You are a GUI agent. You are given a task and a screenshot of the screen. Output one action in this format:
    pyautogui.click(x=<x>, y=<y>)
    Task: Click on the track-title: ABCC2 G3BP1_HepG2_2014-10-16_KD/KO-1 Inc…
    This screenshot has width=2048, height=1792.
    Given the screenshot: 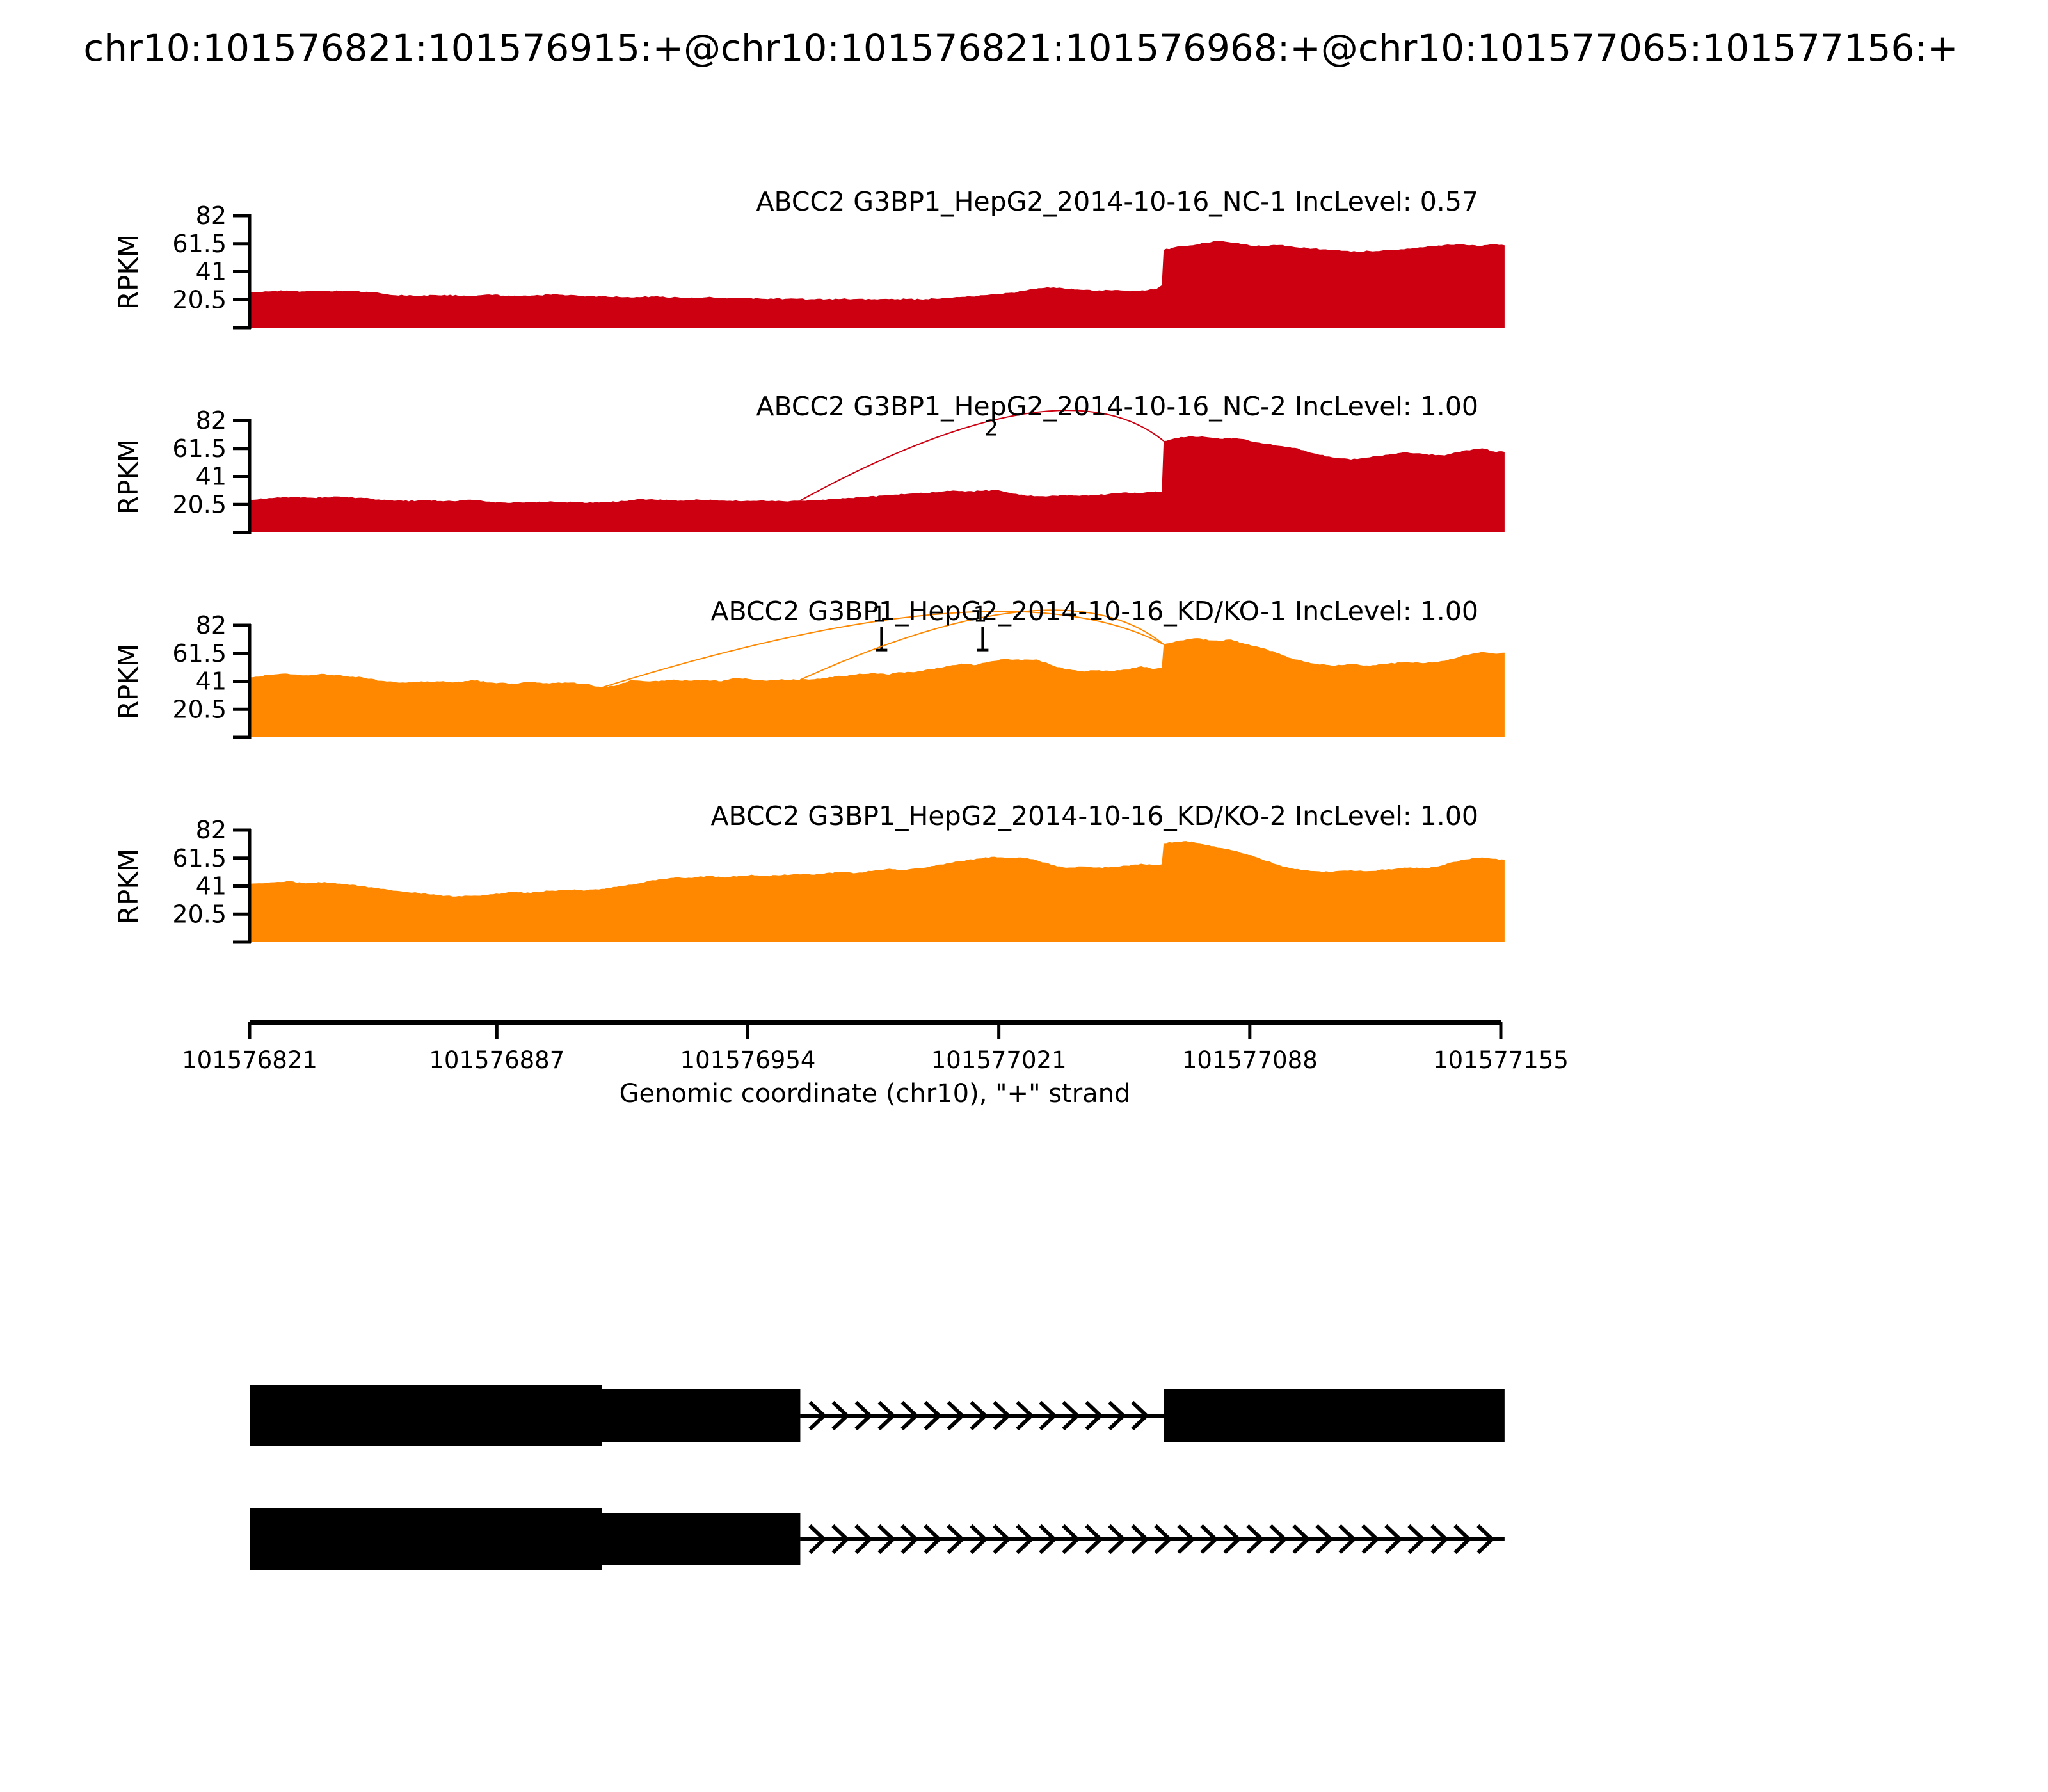 What is the action you would take?
    pyautogui.click(x=1094, y=611)
    